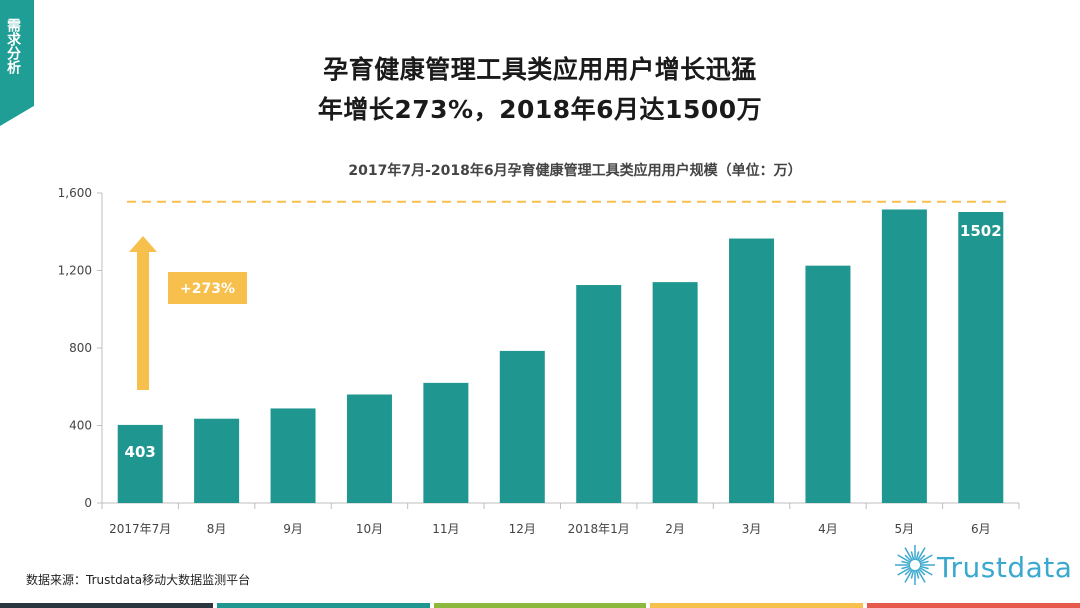  I want to click on growth-annotation-box, so click(207, 288).